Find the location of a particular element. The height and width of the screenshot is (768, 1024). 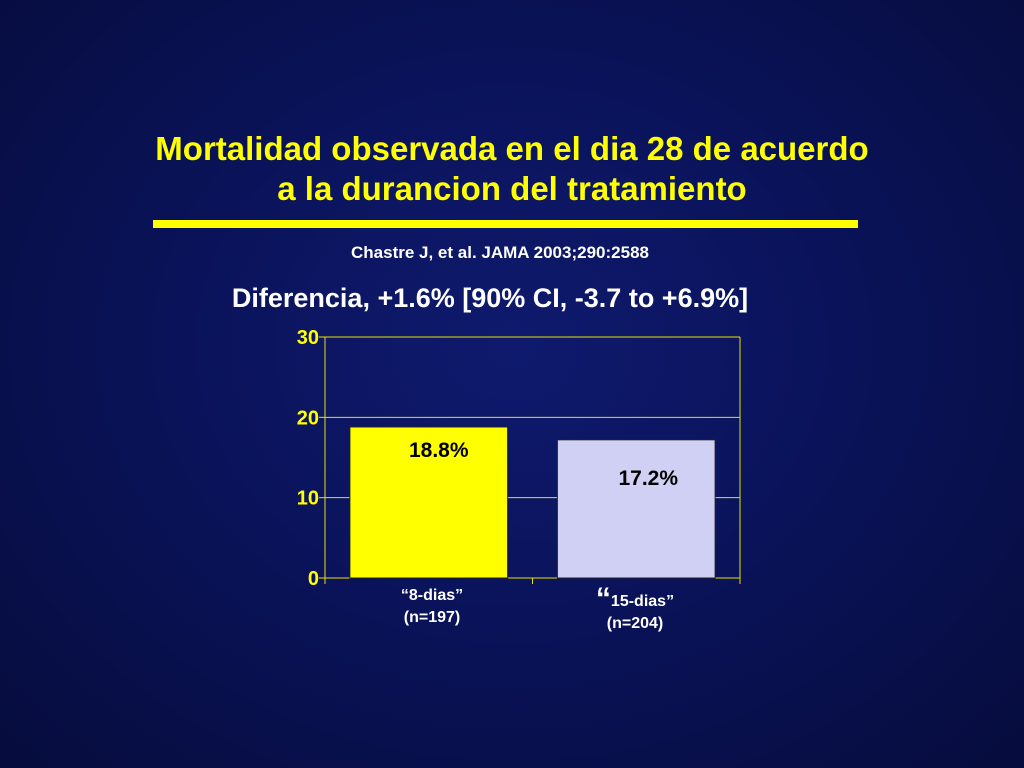

y-tick-label: 20 is located at coordinates (308, 418).